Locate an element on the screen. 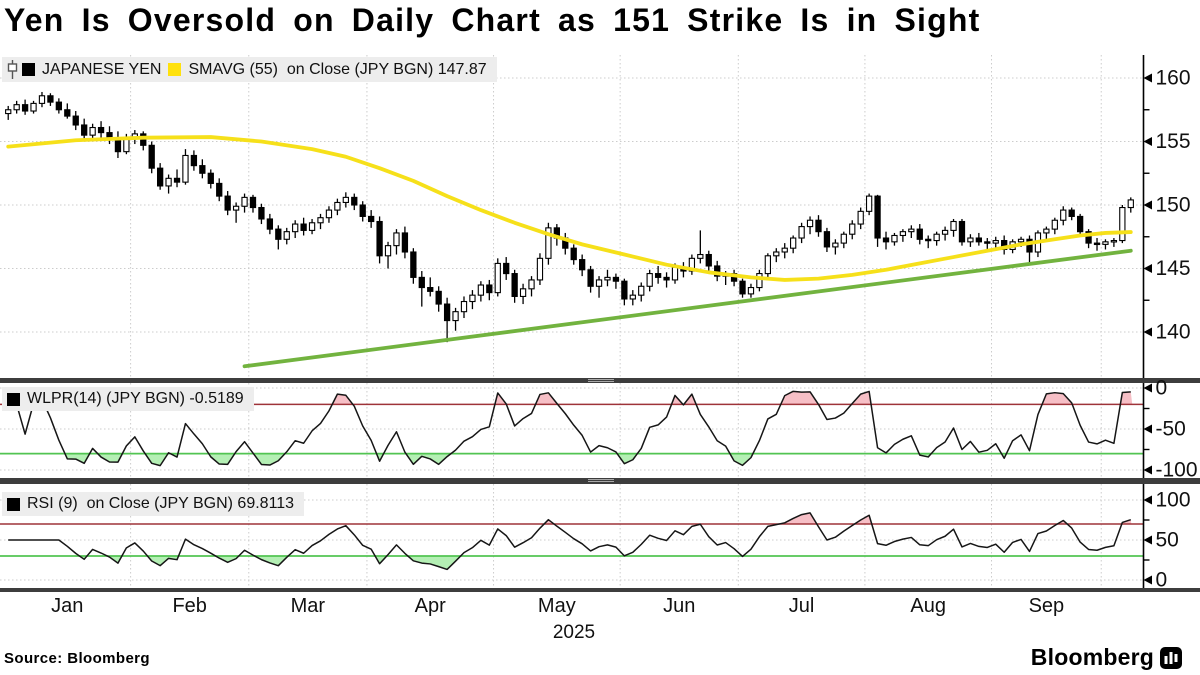 This screenshot has width=1200, height=675. bloomberg-mark-icon is located at coordinates (1171, 657).